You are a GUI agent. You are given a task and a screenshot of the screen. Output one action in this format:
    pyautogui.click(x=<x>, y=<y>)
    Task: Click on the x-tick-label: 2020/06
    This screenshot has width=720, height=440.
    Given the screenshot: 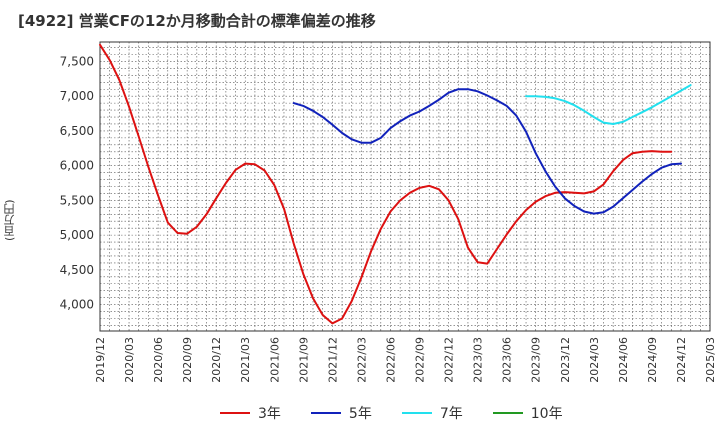 What is the action you would take?
    pyautogui.click(x=158, y=360)
    